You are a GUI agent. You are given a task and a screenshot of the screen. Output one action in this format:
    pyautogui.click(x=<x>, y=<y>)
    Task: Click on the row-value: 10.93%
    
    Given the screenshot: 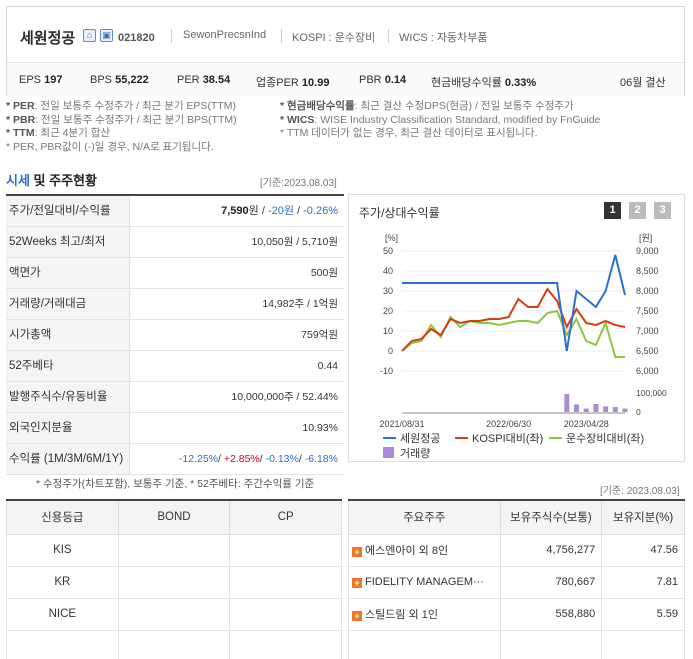 What is the action you would take?
    pyautogui.click(x=320, y=428)
    